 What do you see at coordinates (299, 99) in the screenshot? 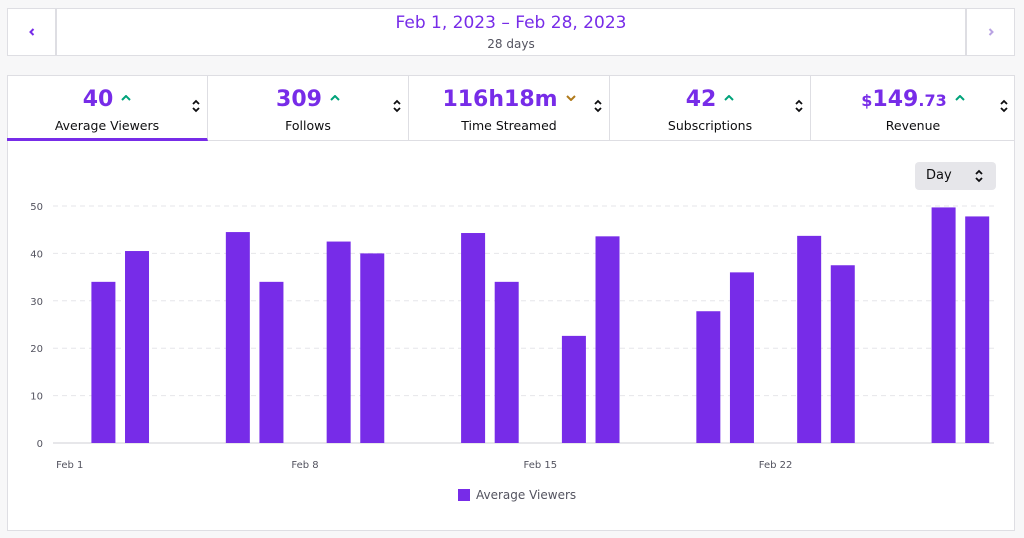
I see `stat-value: 309` at bounding box center [299, 99].